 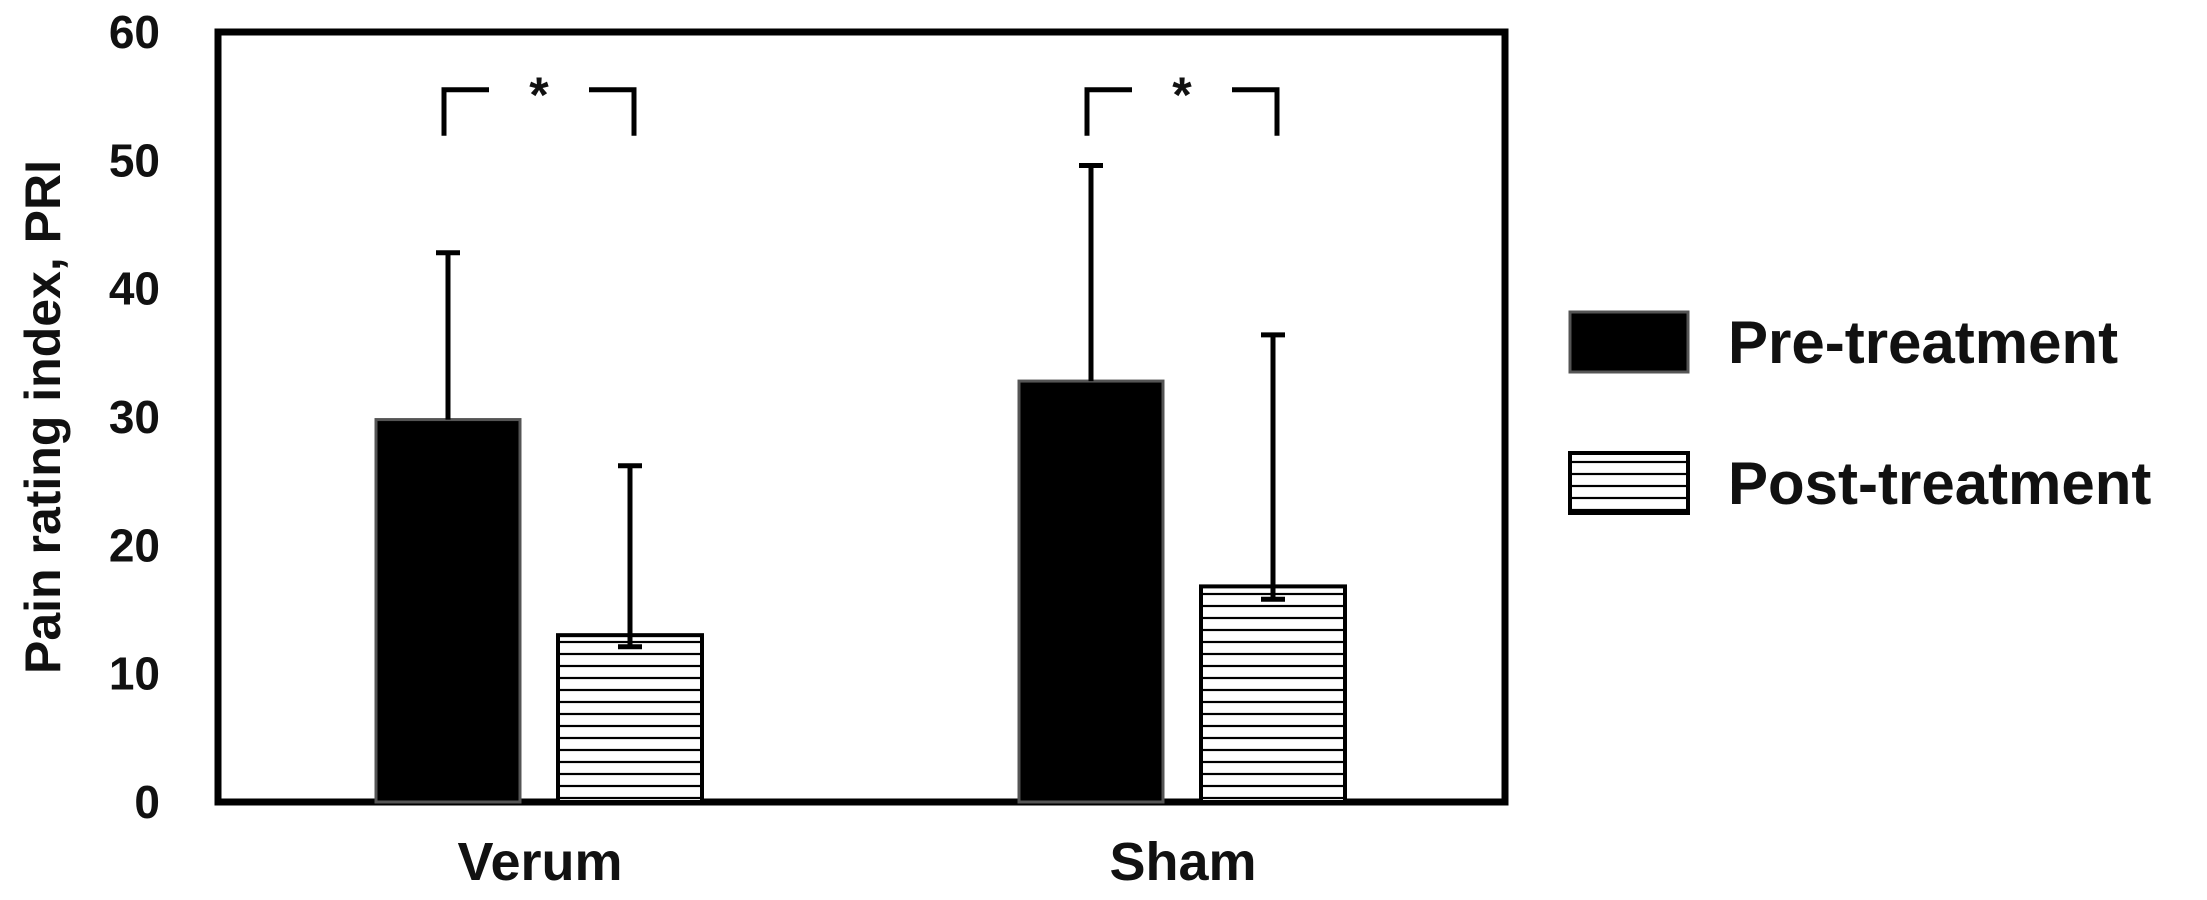 I want to click on y-tick-label: 60, so click(x=134, y=32).